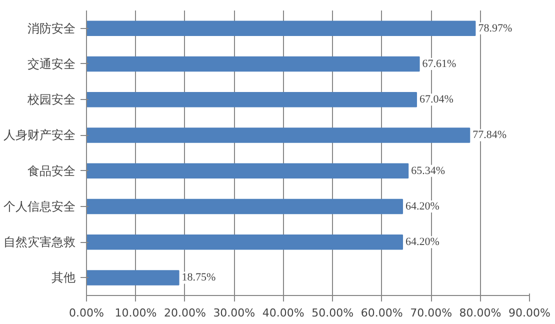  What do you see at coordinates (495, 28) in the screenshot?
I see `data-label: 78.97%` at bounding box center [495, 28].